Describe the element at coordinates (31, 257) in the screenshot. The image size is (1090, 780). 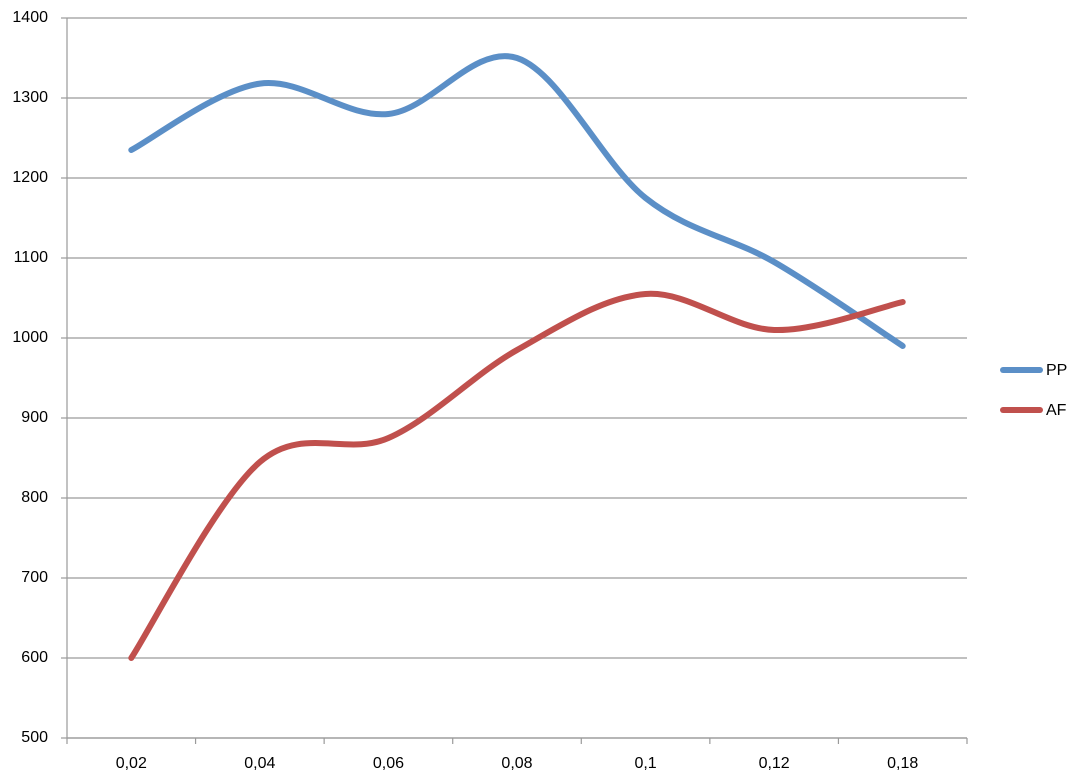
I see `y-tick-label: 1100` at that location.